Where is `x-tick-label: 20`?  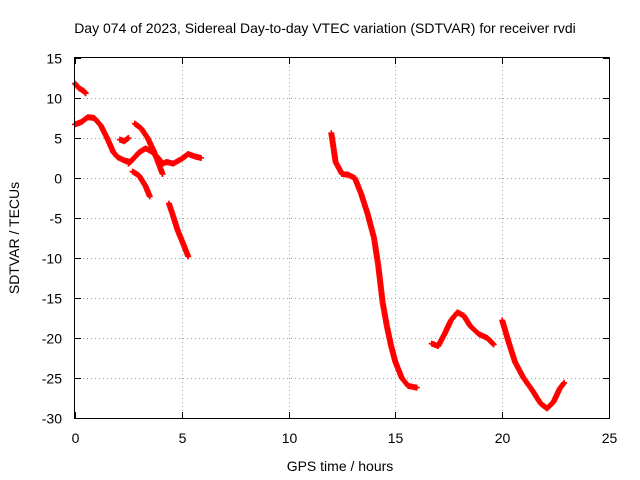 x-tick-label: 20 is located at coordinates (503, 438).